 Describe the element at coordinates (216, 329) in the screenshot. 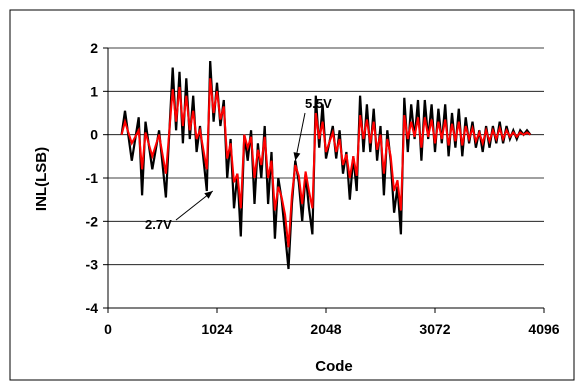

I see `x-tick-label-1: 1024` at that location.